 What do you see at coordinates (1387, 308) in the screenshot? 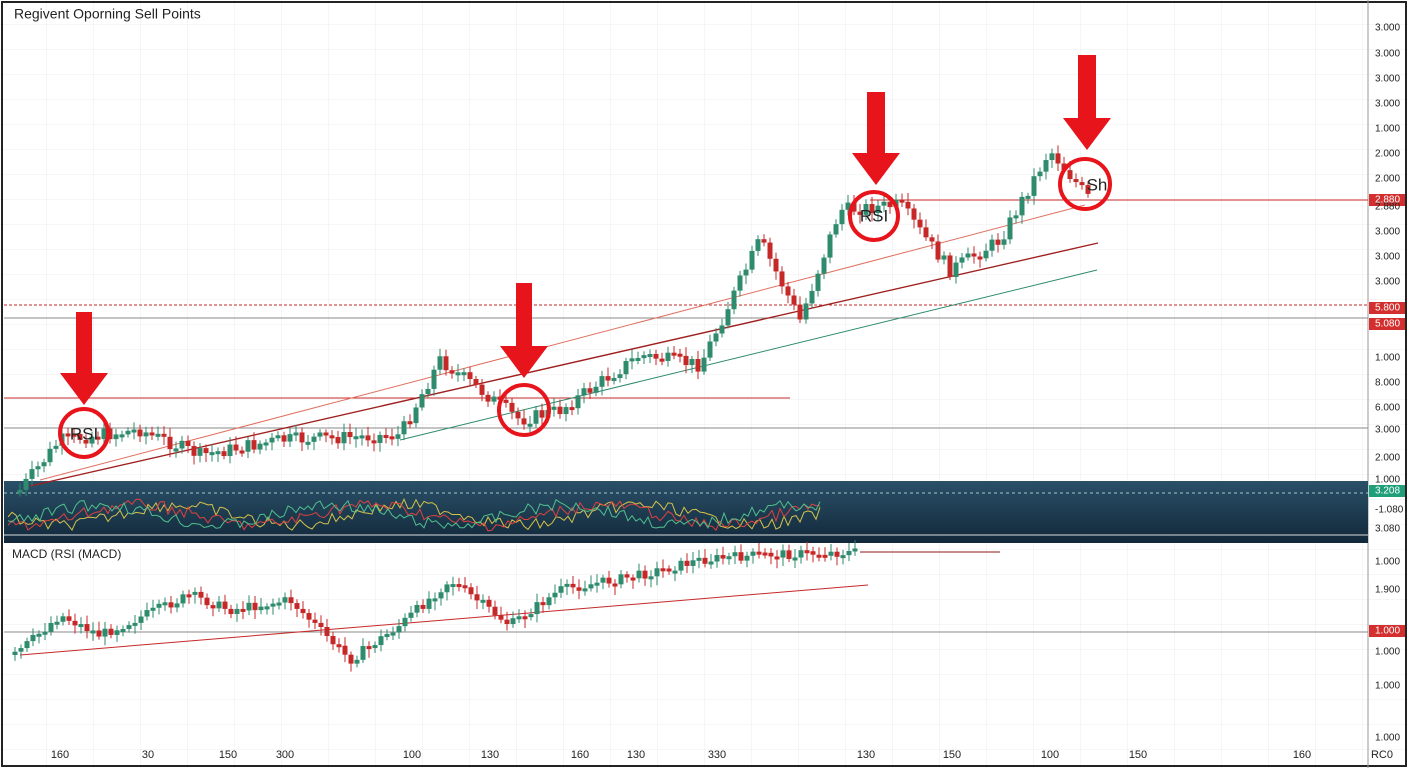
I see `axis-tag` at bounding box center [1387, 308].